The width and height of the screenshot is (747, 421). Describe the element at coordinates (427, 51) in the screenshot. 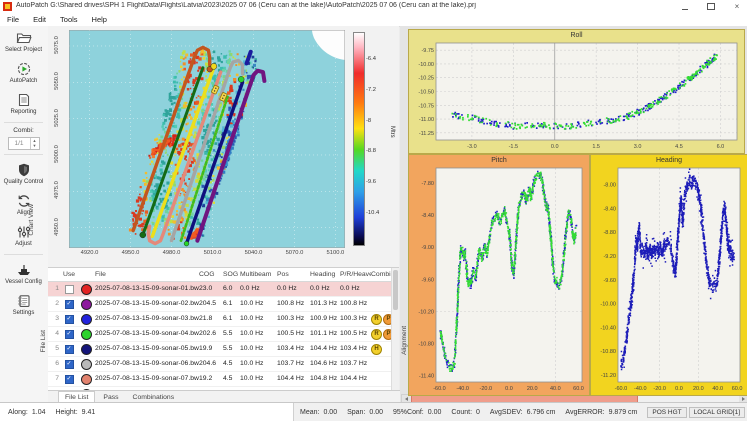

I see `svg-text: -9.75` at that location.